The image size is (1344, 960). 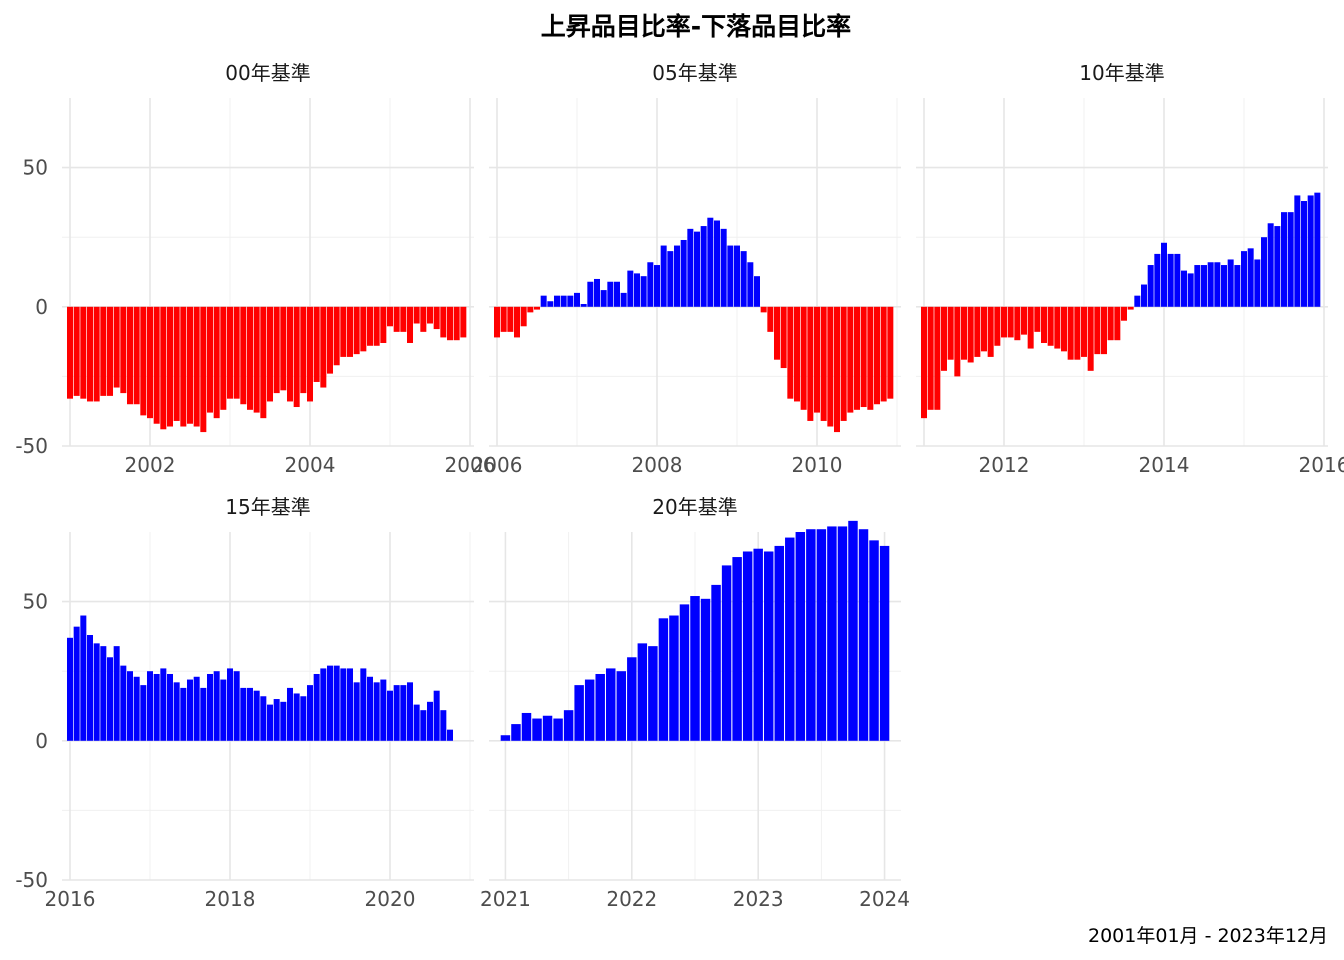 I want to click on x-tick-label: 2022, so click(x=631, y=899).